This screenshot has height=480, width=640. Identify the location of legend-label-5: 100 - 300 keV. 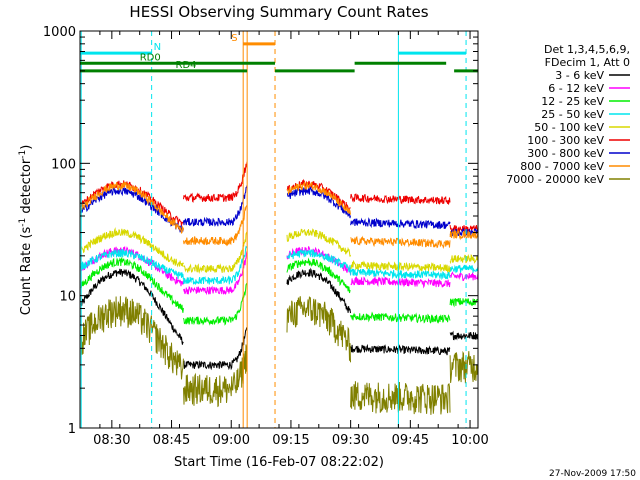
(565, 140).